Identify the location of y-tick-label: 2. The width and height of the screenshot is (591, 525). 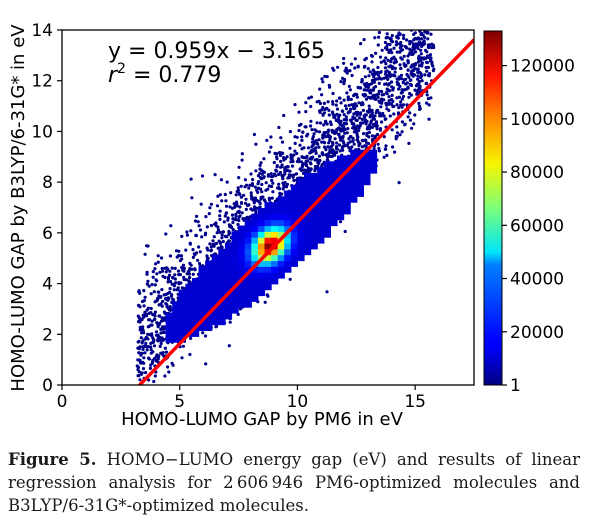
(47, 335).